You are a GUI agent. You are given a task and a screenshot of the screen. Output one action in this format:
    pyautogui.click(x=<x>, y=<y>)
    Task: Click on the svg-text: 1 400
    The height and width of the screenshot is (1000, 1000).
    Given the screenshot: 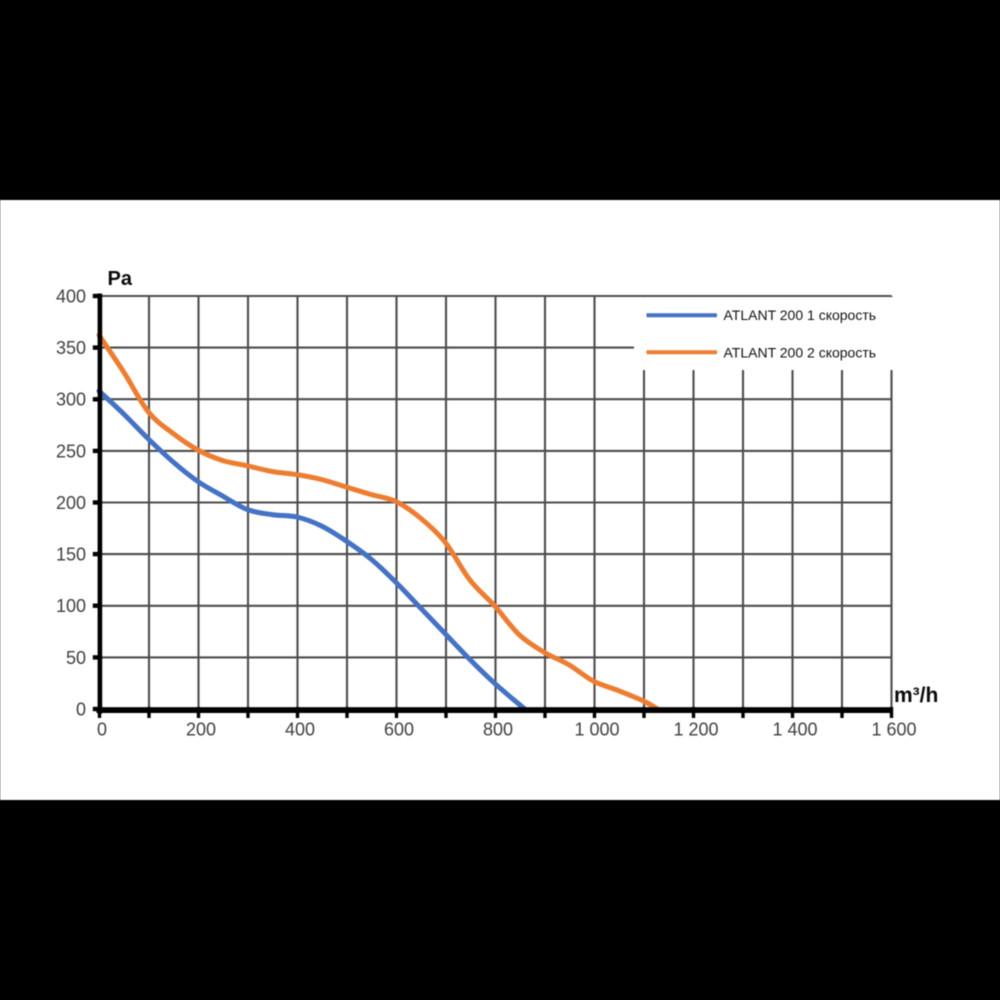 What is the action you would take?
    pyautogui.click(x=794, y=730)
    